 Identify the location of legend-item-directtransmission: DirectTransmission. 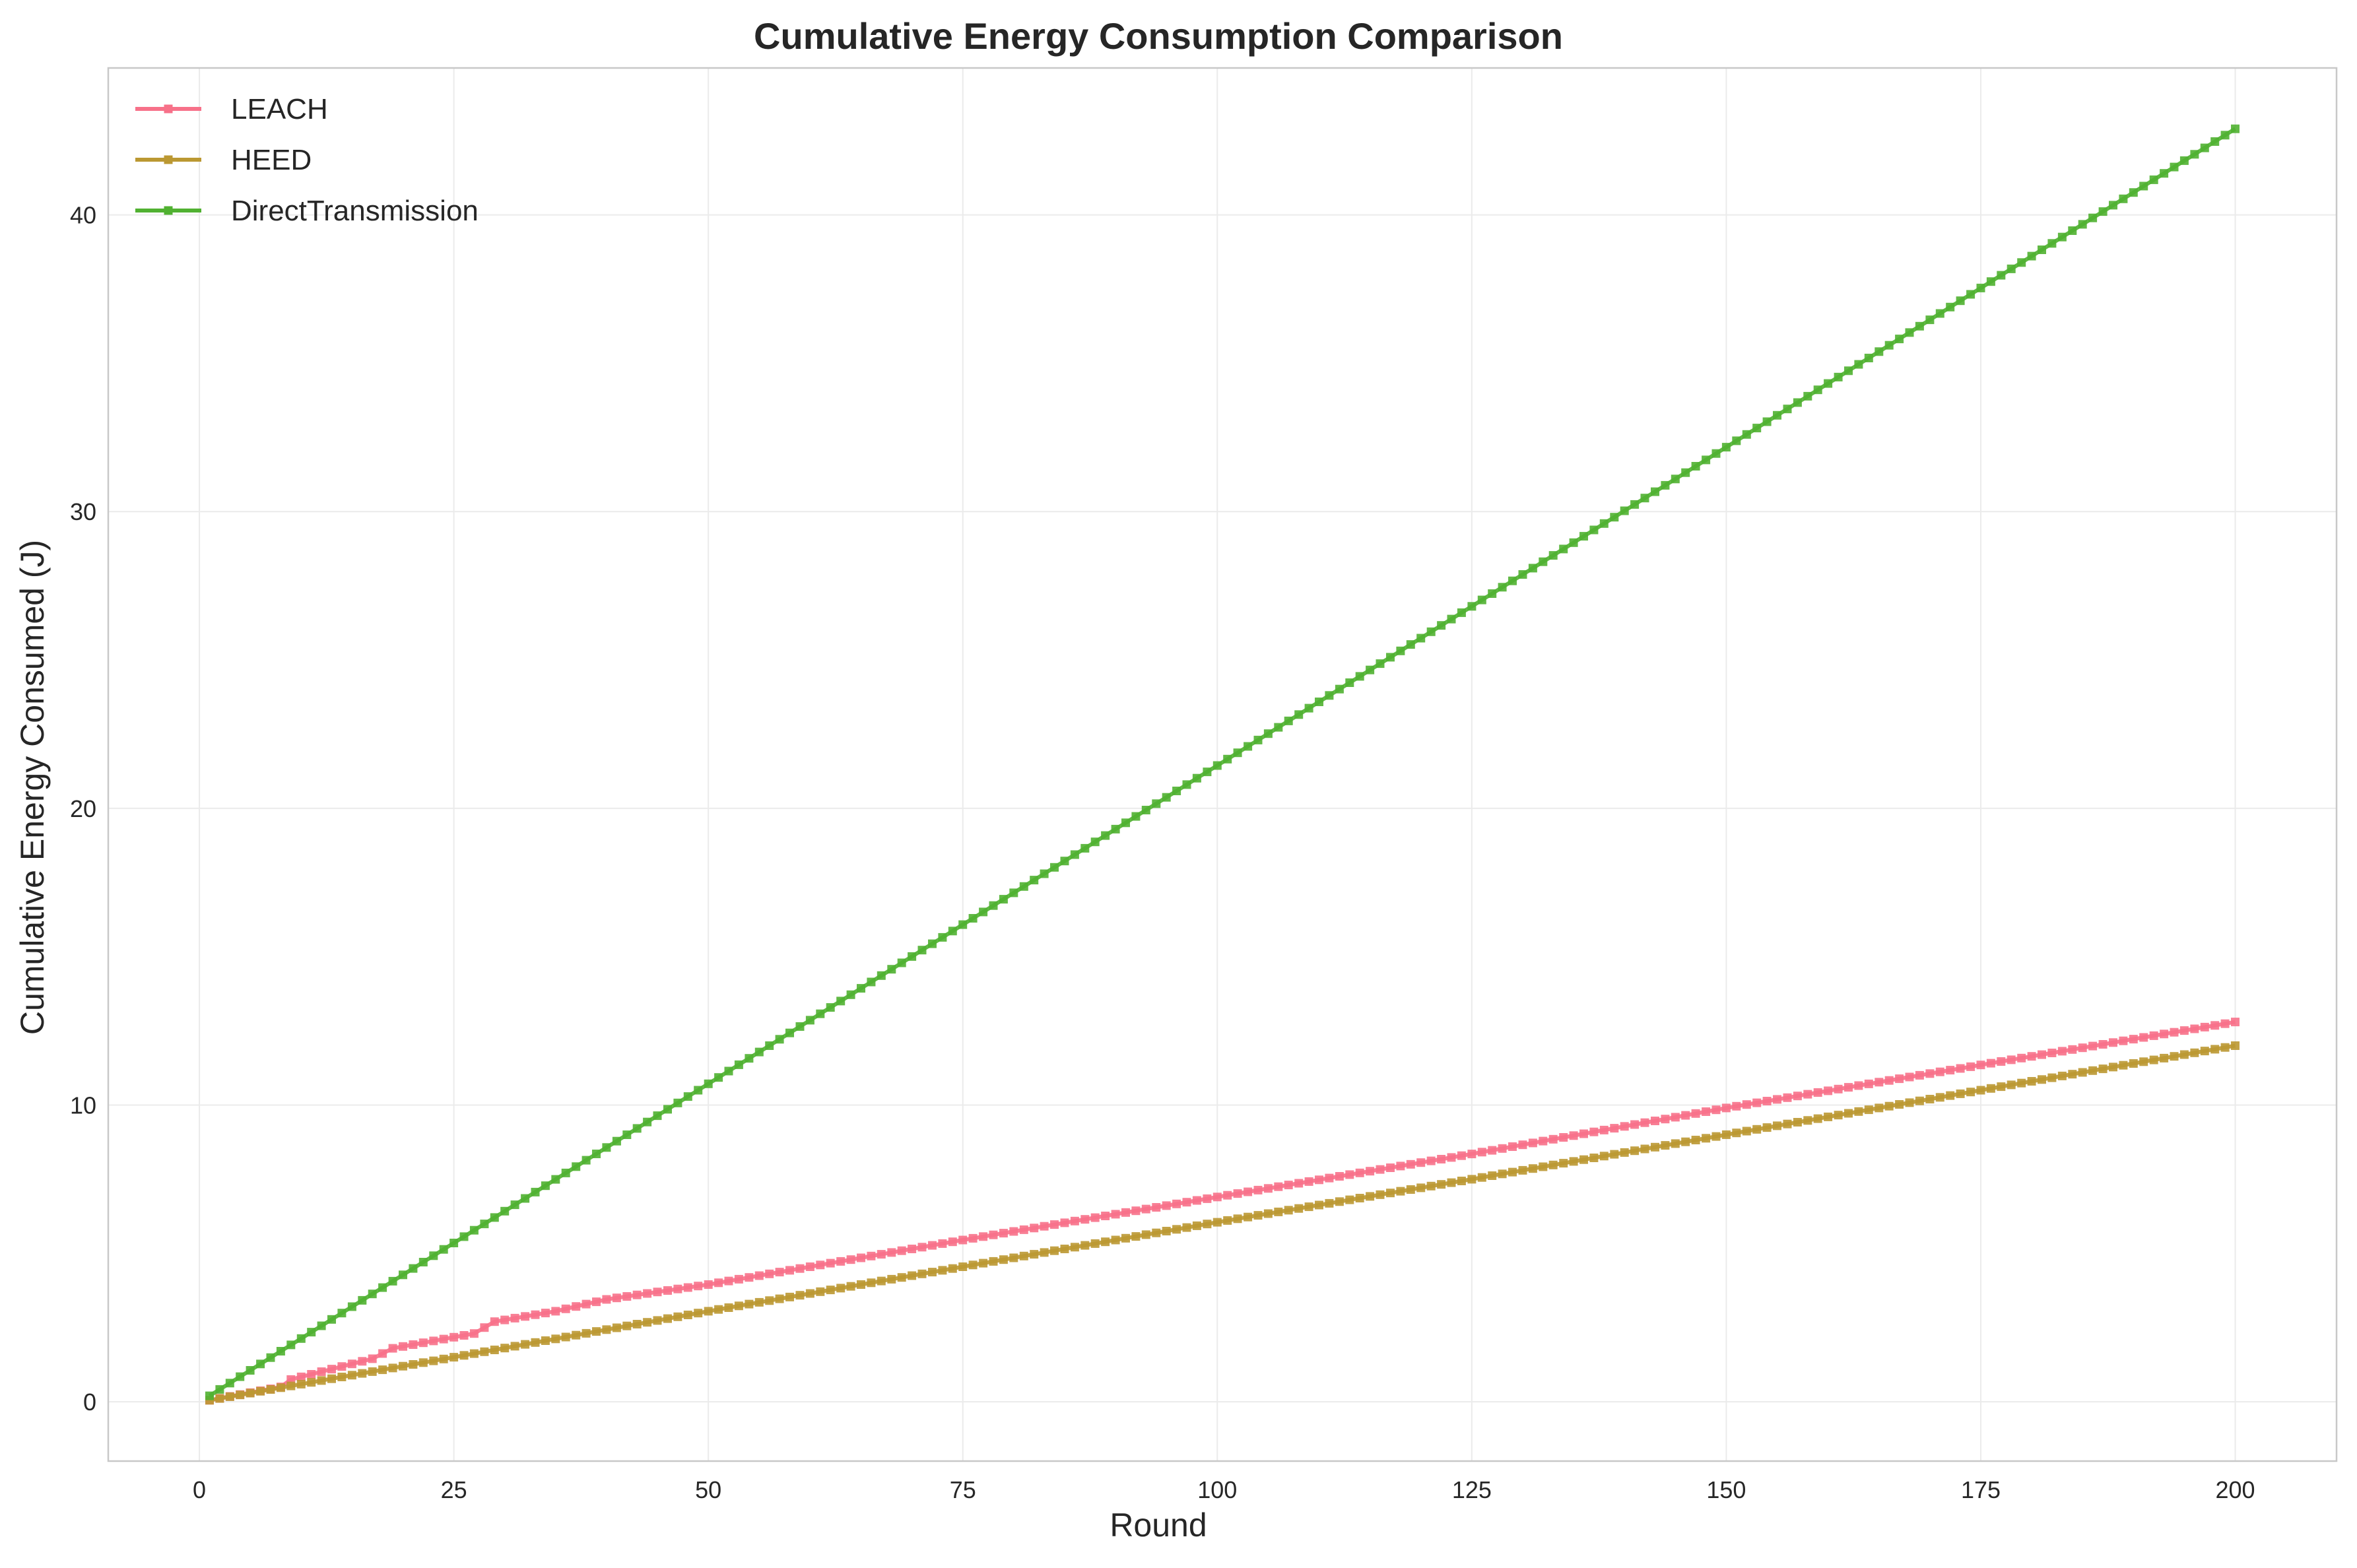
(307, 211).